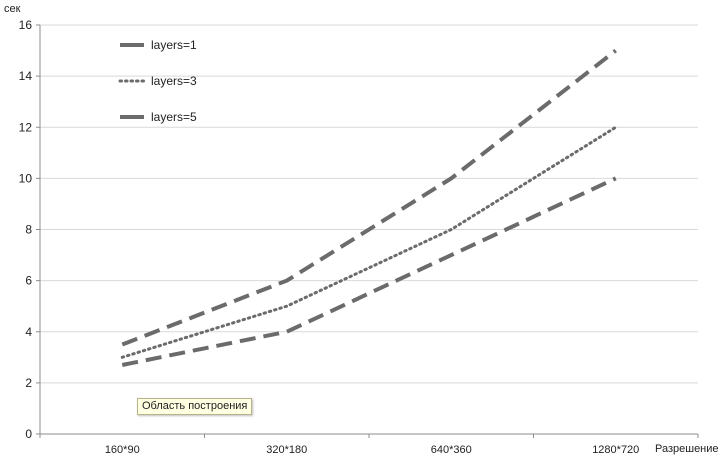  What do you see at coordinates (451, 450) in the screenshot?
I see `x-tick-label: 640*360` at bounding box center [451, 450].